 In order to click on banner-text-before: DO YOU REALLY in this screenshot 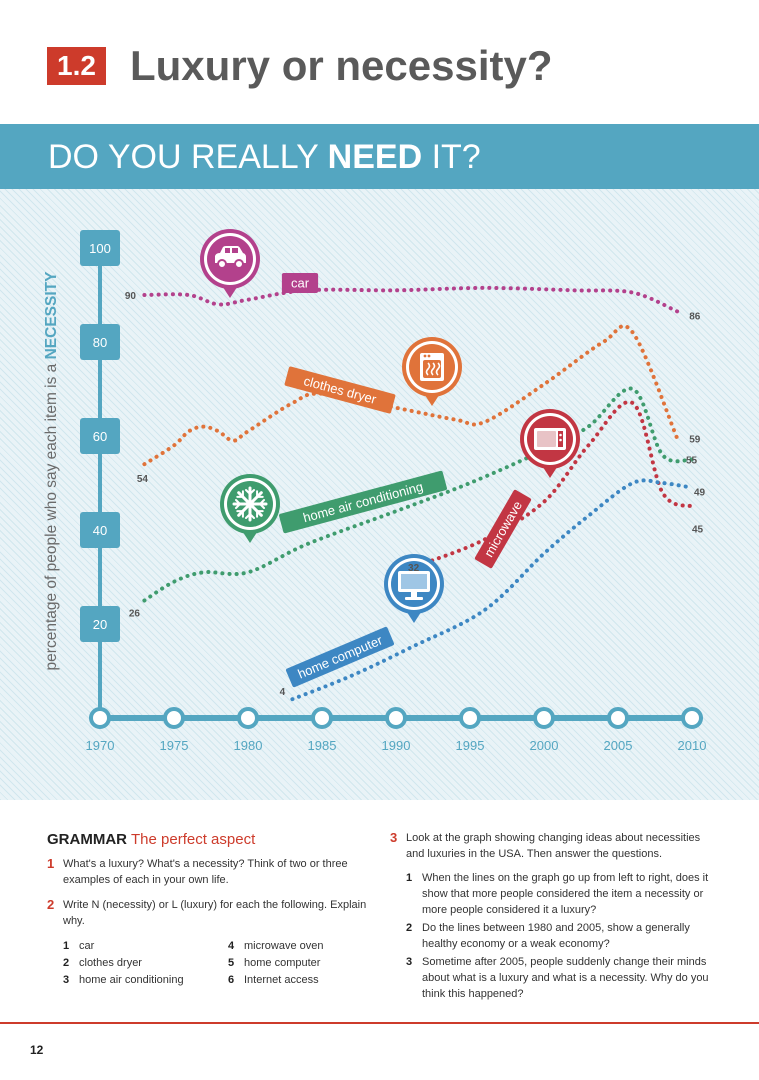, I will do `click(188, 157)`.